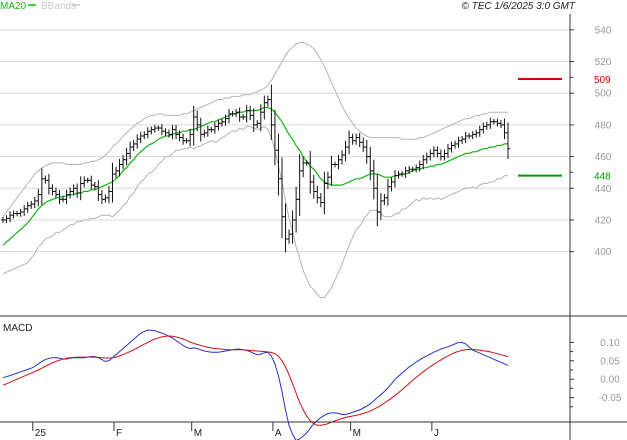  Describe the element at coordinates (591, 141) in the screenshot. I see `price-y-axis: 400 420 440 460 480 500 520 540` at that location.